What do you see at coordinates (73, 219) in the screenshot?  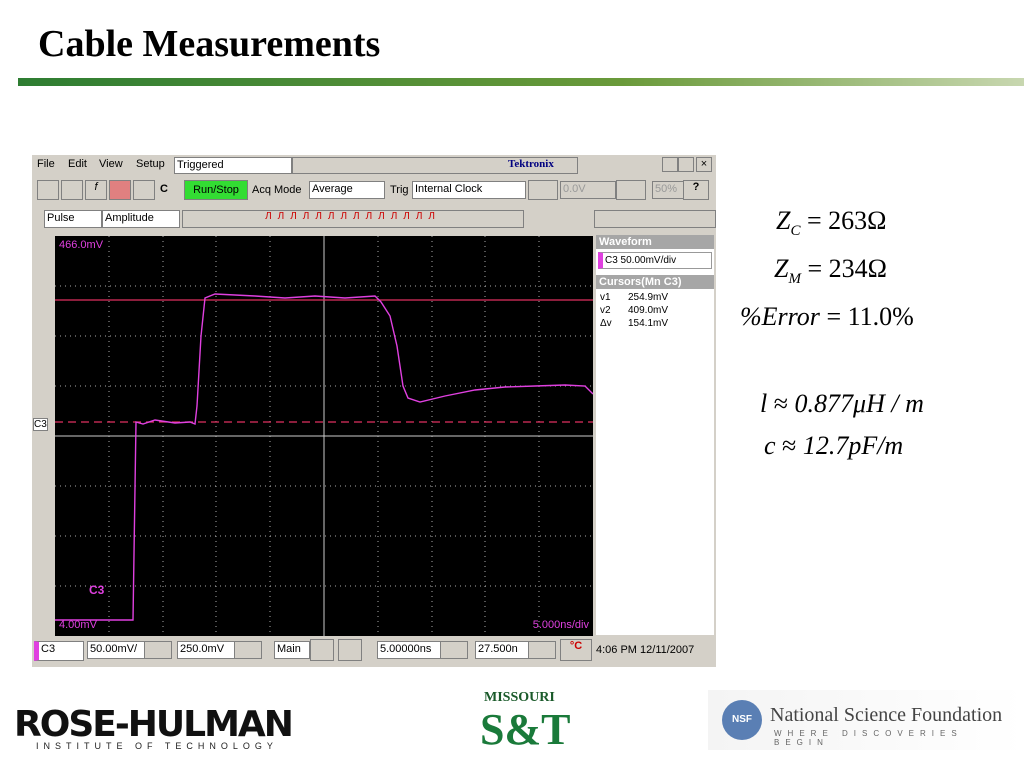 I see `measure-type-select: Pulse` at bounding box center [73, 219].